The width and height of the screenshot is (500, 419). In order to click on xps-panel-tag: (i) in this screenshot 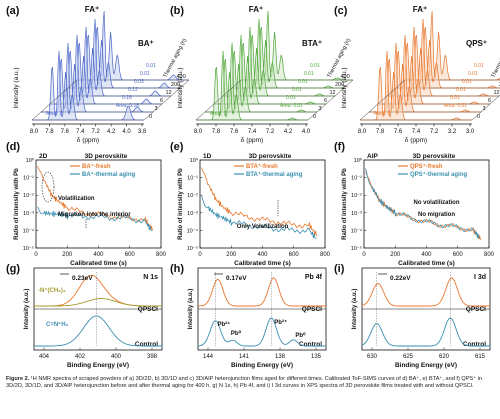, I will do `click(339, 269)`.